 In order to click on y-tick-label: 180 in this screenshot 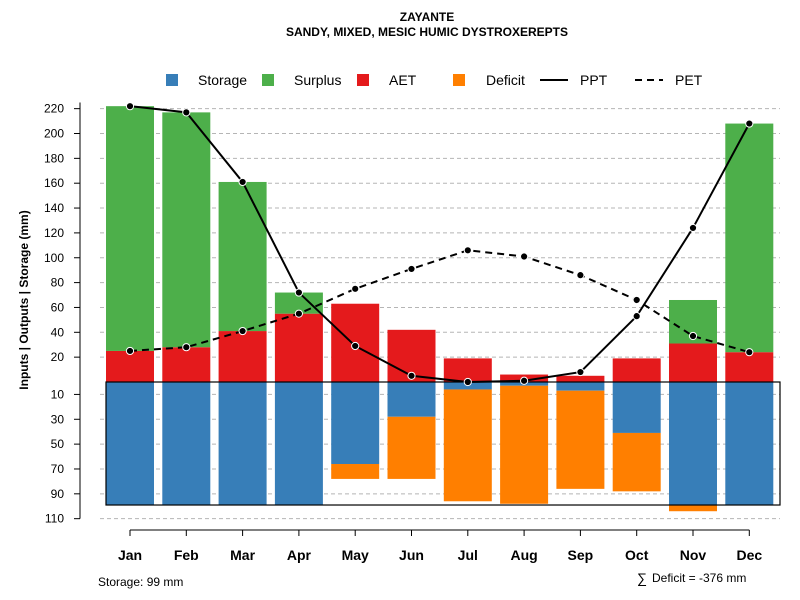, I will do `click(54, 158)`.